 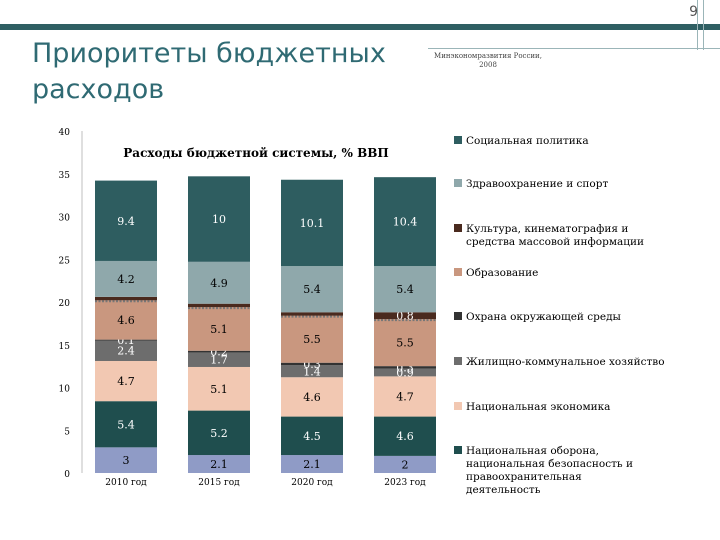 What do you see at coordinates (532, 451) in the screenshot?
I see `legend-label-line: Национальная оборона,` at bounding box center [532, 451].